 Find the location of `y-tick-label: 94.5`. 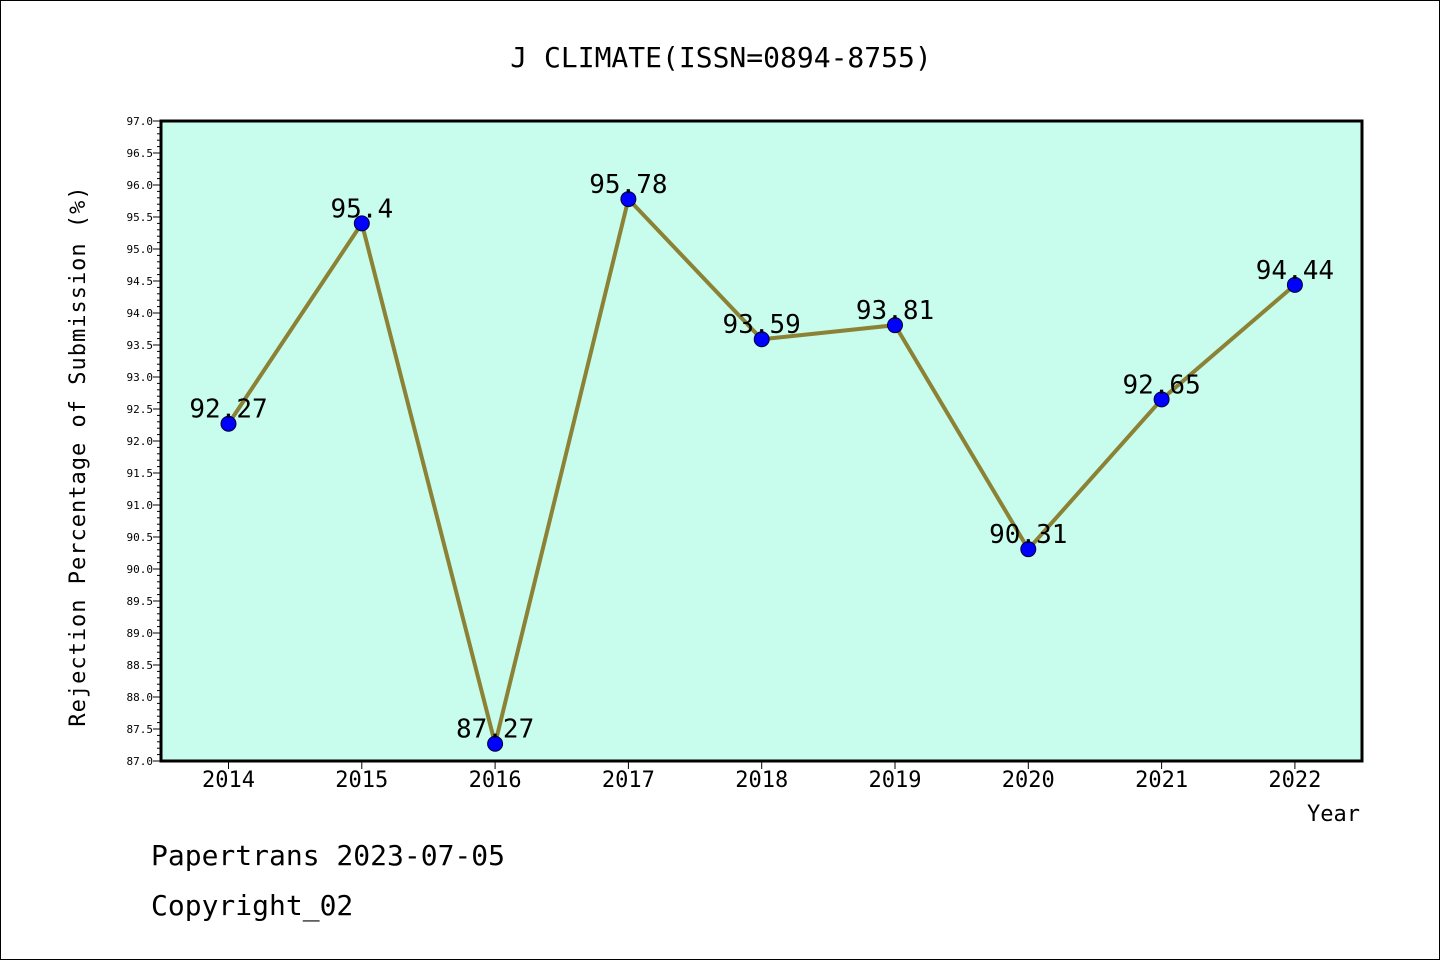

y-tick-label: 94.5 is located at coordinates (140, 281).